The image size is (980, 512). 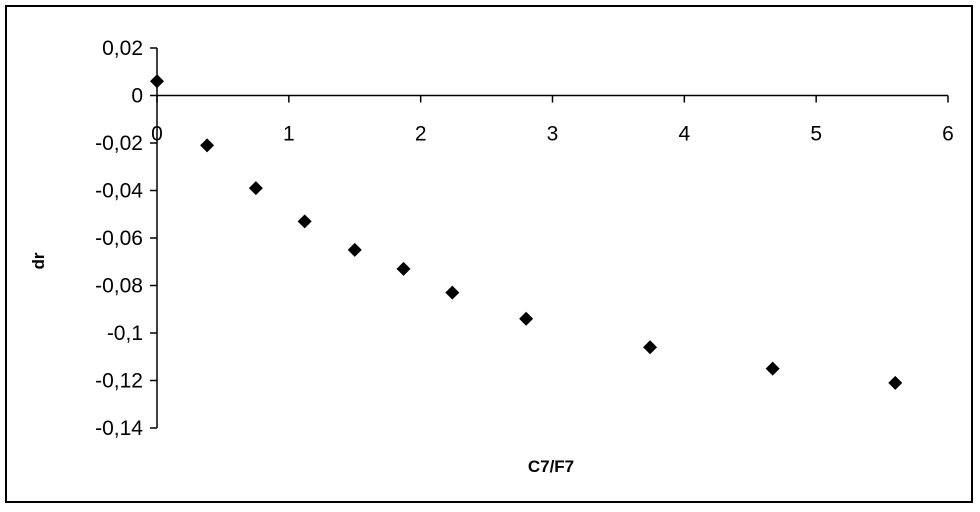 I want to click on y-tick-label: -0,08, so click(x=119, y=286).